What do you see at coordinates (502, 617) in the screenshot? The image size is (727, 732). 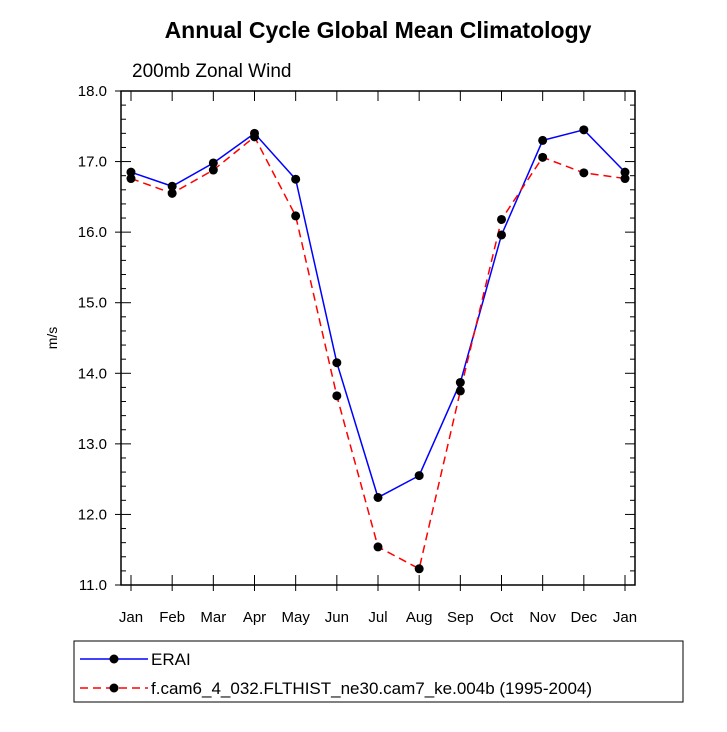 I see `x-tick-label: Oct` at bounding box center [502, 617].